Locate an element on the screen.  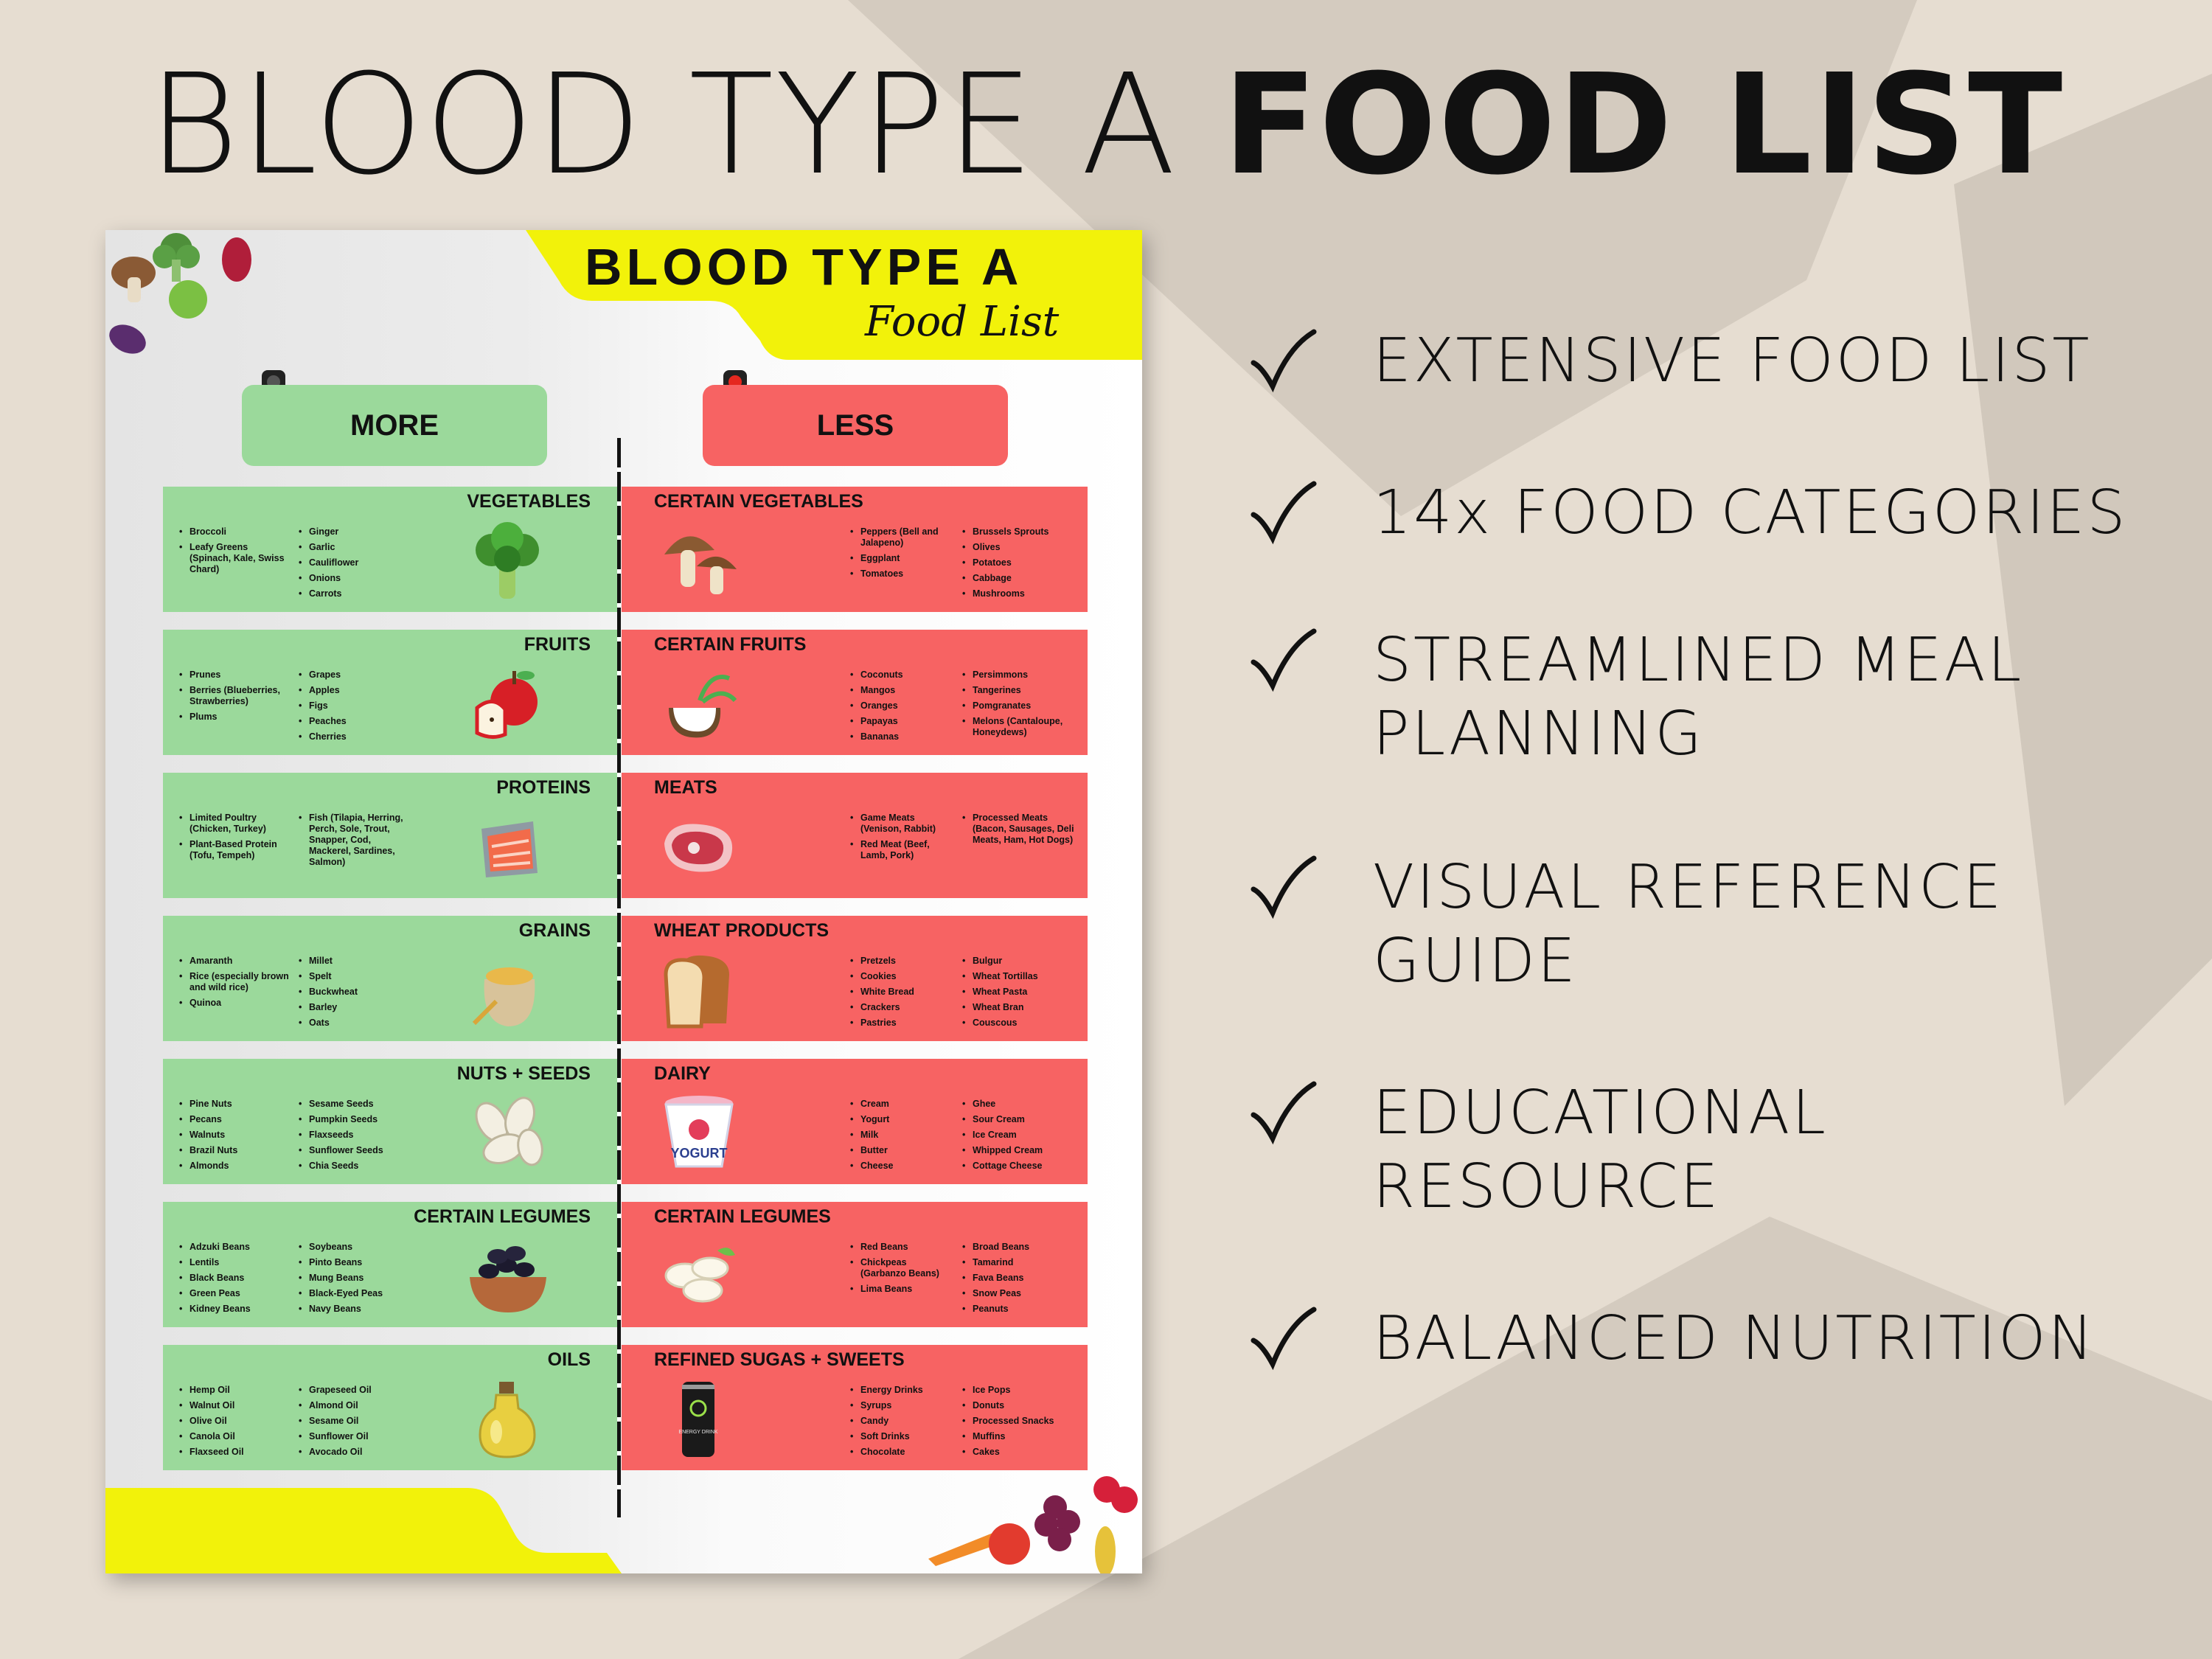
list-item: Brazil Nuts is located at coordinates (234, 1150).